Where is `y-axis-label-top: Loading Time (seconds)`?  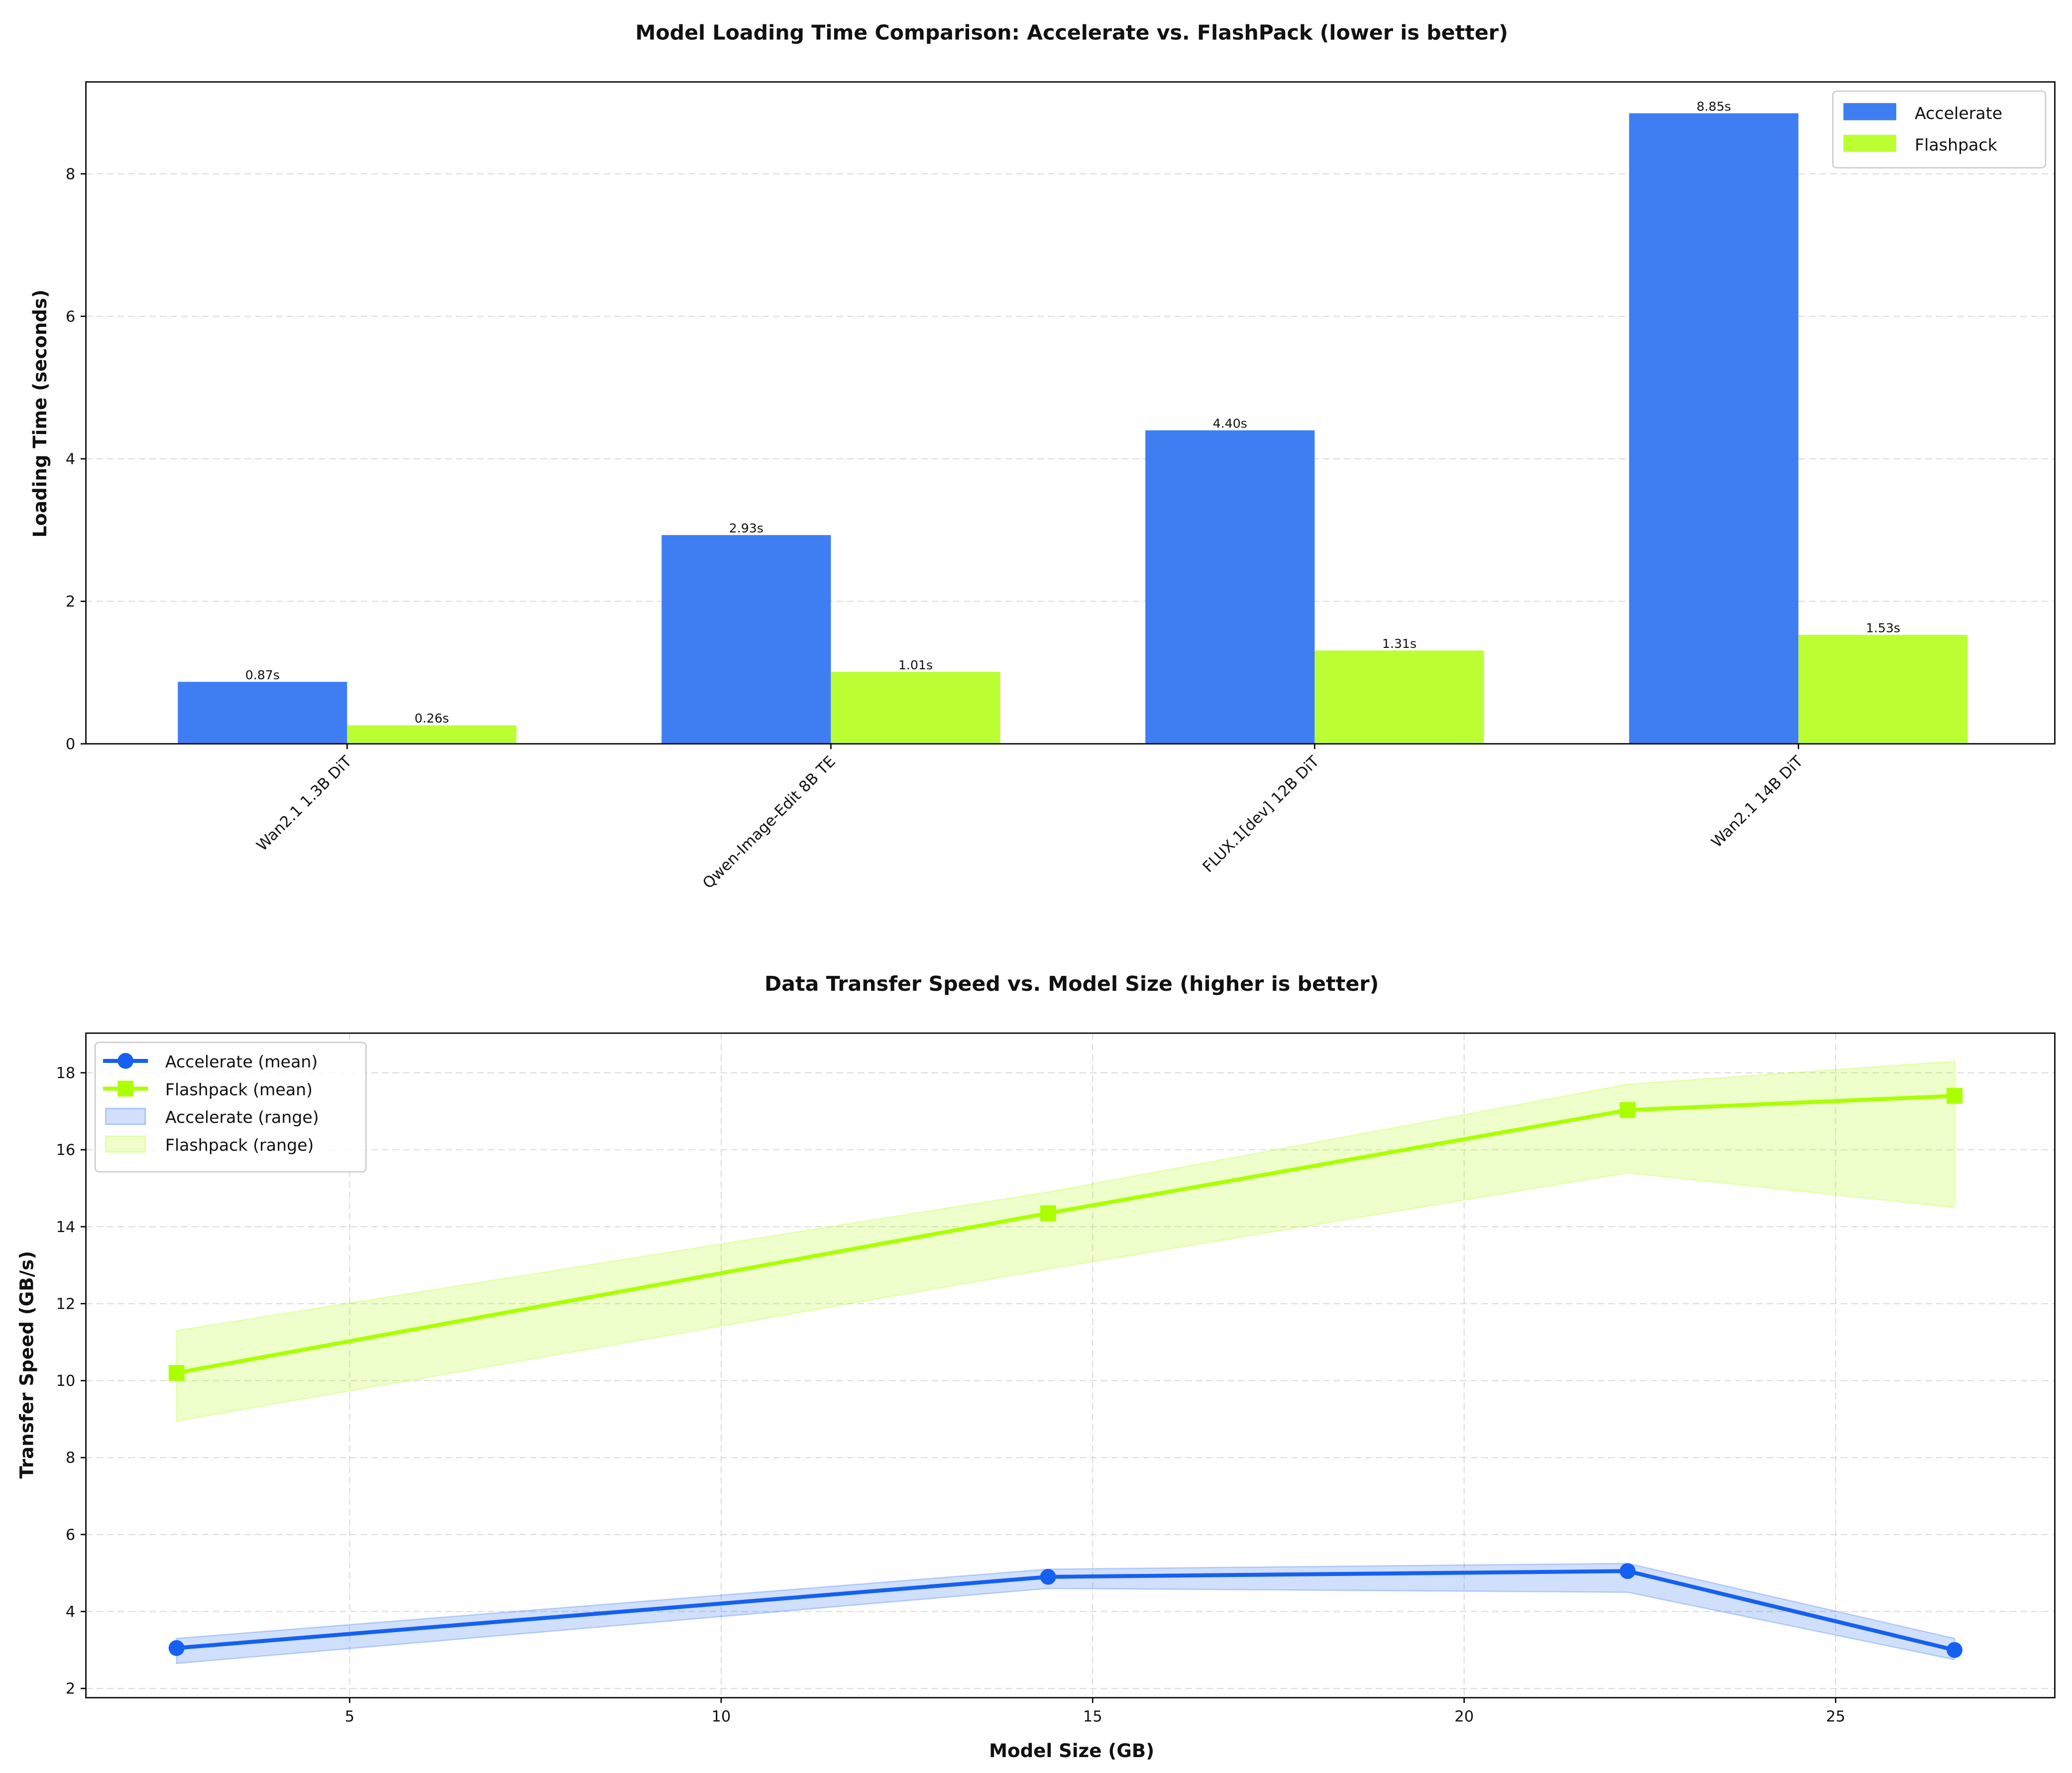 y-axis-label-top: Loading Time (seconds) is located at coordinates (40, 414).